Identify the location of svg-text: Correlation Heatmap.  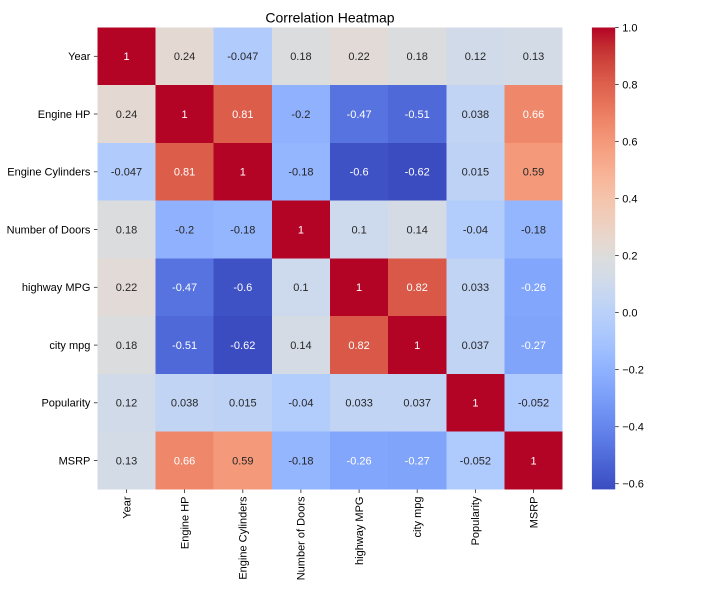
(329, 17).